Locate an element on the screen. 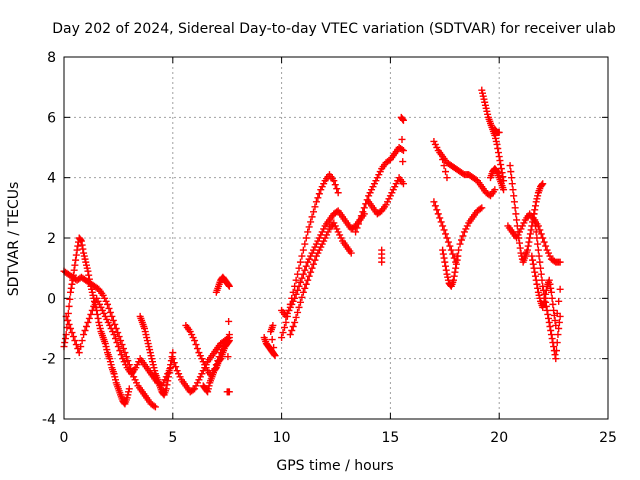 The image size is (640, 480). y-tick-label: -4 is located at coordinates (49, 420).